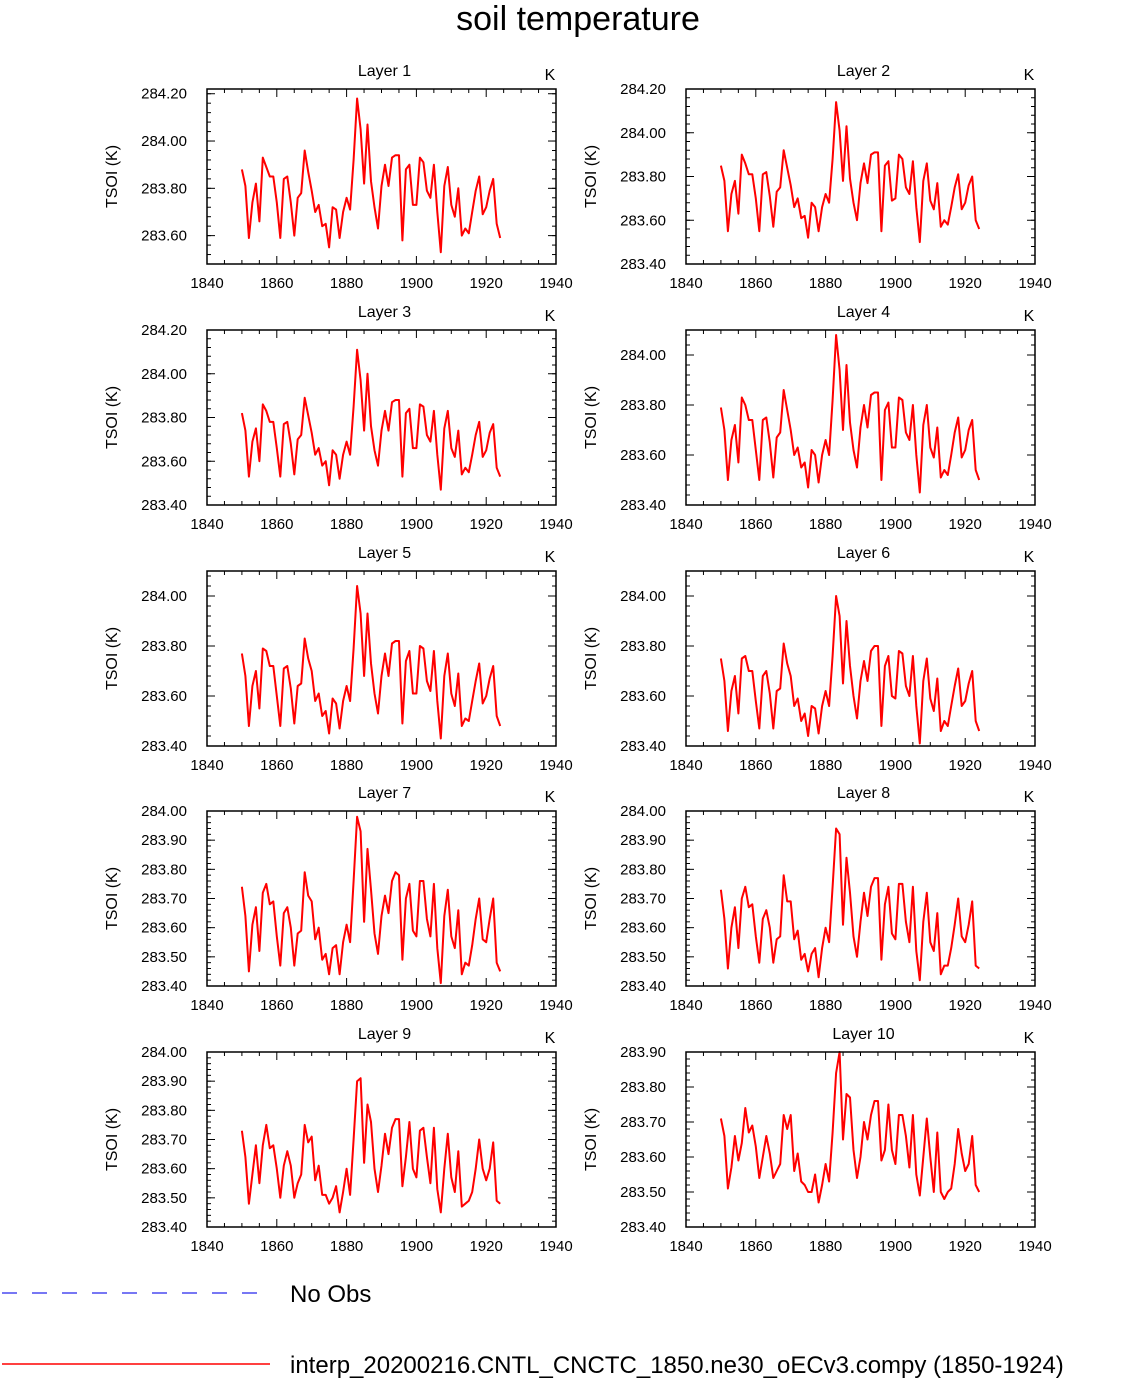  Describe the element at coordinates (643, 899) in the screenshot. I see `y-tick-label: 283.70` at that location.